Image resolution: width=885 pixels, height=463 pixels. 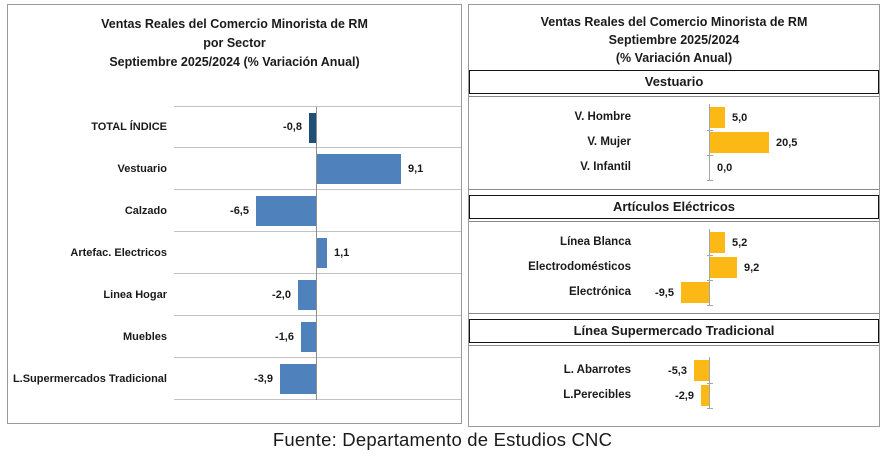 What do you see at coordinates (674, 40) in the screenshot?
I see `right-chart-title-line2: Septiembre 2025/2024` at bounding box center [674, 40].